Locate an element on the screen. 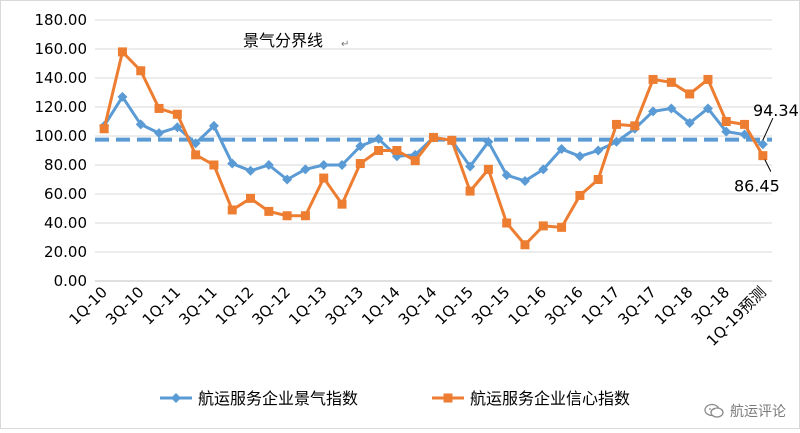 The image size is (800, 433). y-tick-label: 0.00 is located at coordinates (70, 281).